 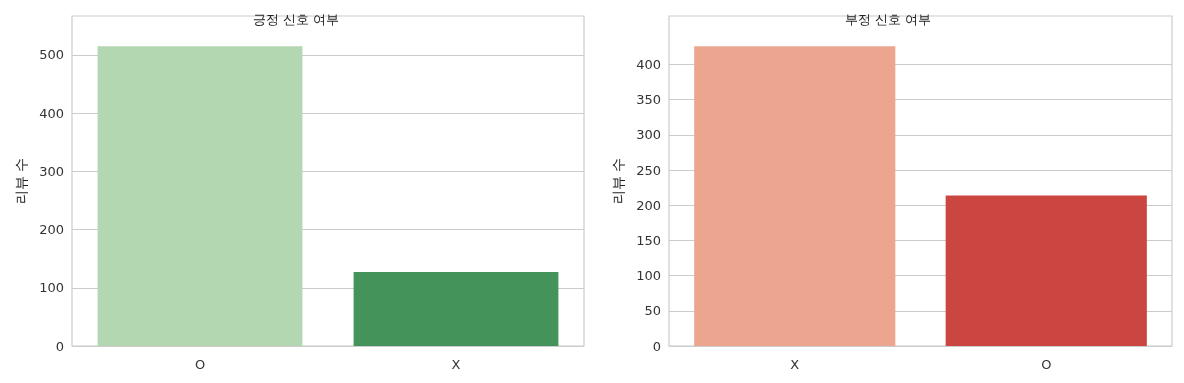 What do you see at coordinates (648, 100) in the screenshot?
I see `y-tick-label: 350` at bounding box center [648, 100].